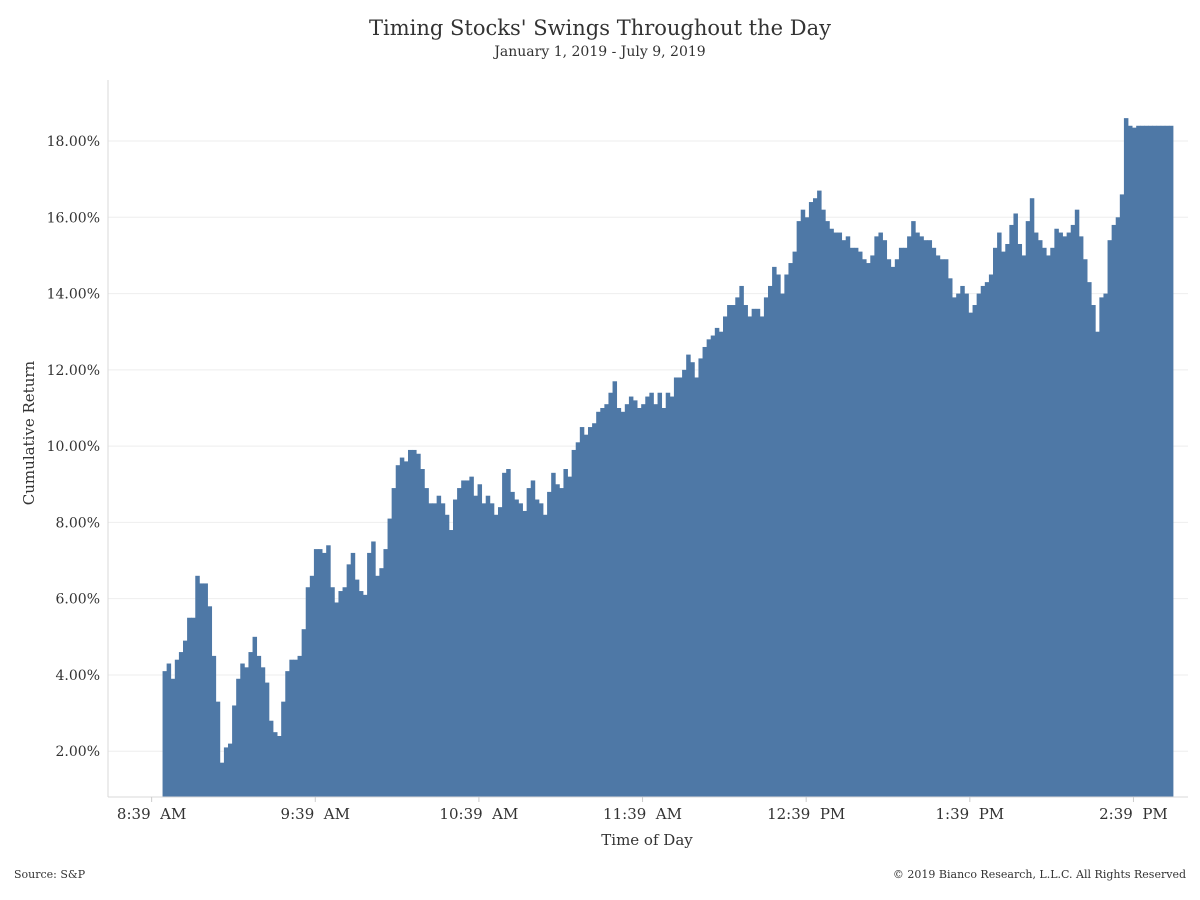 This screenshot has width=1200, height=900. Describe the element at coordinates (478, 814) in the screenshot. I see `x-tick-label: 10:39 AM` at that location.